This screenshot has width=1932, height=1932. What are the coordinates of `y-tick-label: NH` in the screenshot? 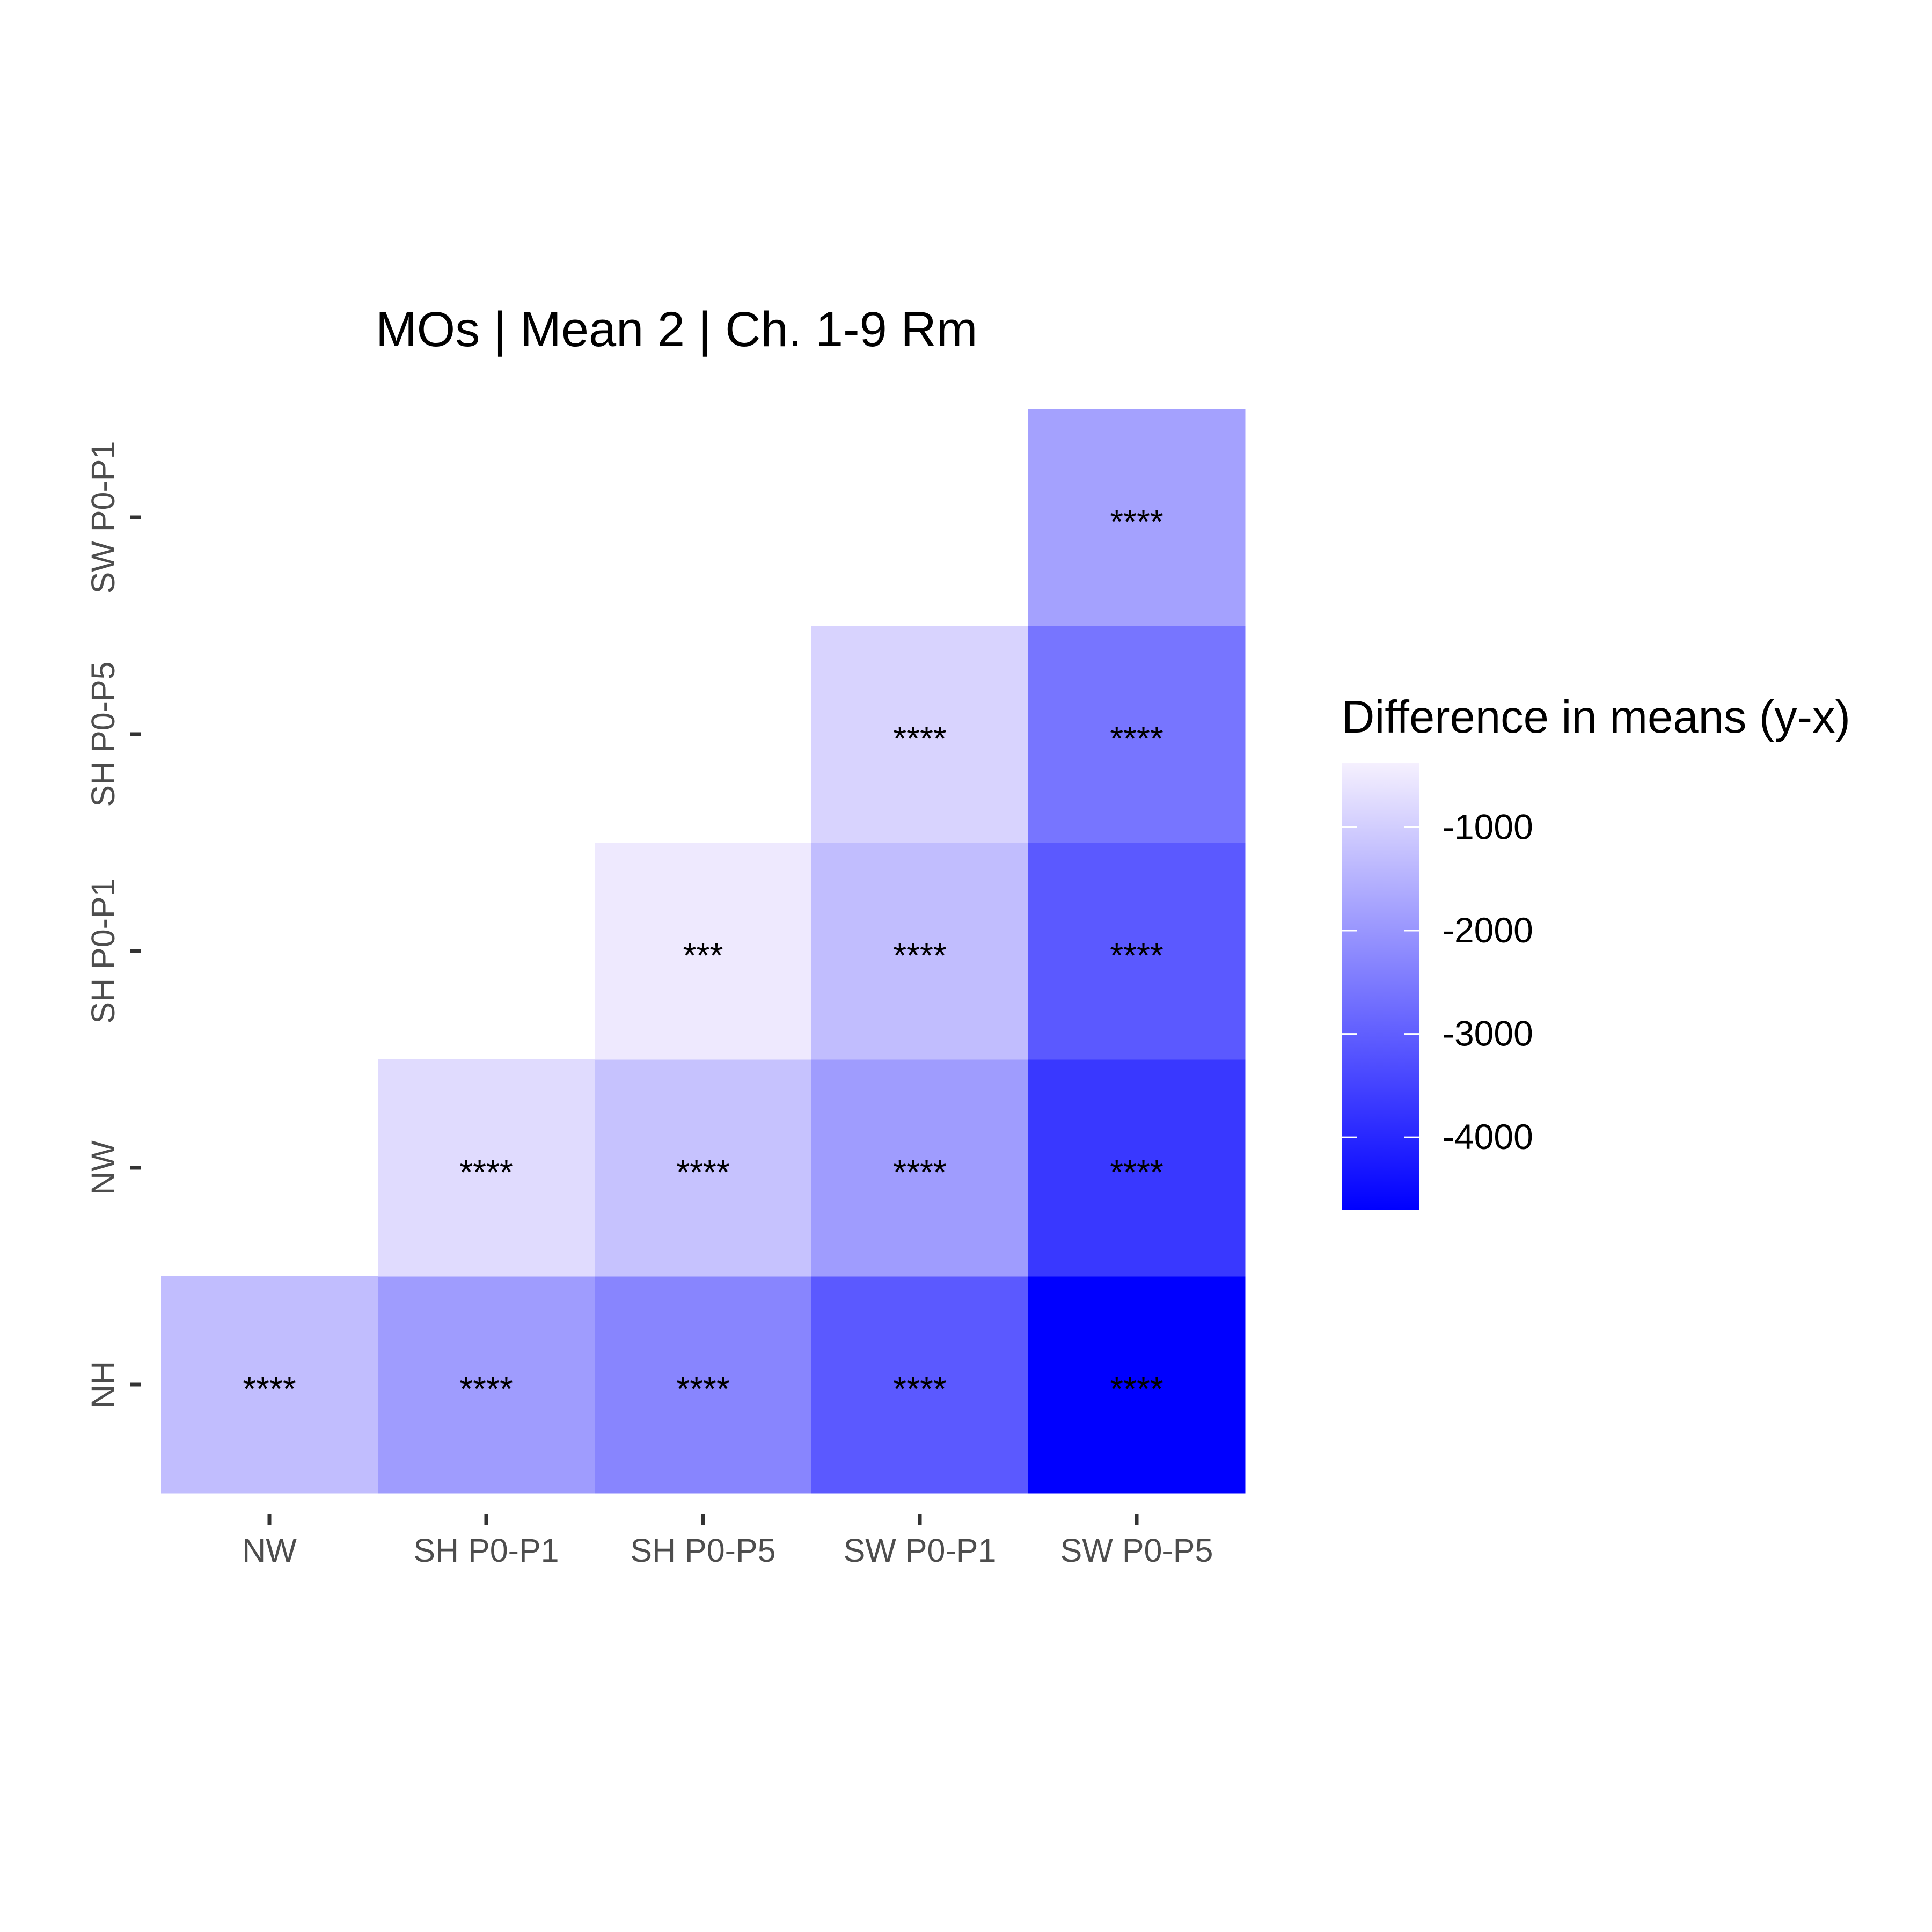 It's located at (103, 1384).